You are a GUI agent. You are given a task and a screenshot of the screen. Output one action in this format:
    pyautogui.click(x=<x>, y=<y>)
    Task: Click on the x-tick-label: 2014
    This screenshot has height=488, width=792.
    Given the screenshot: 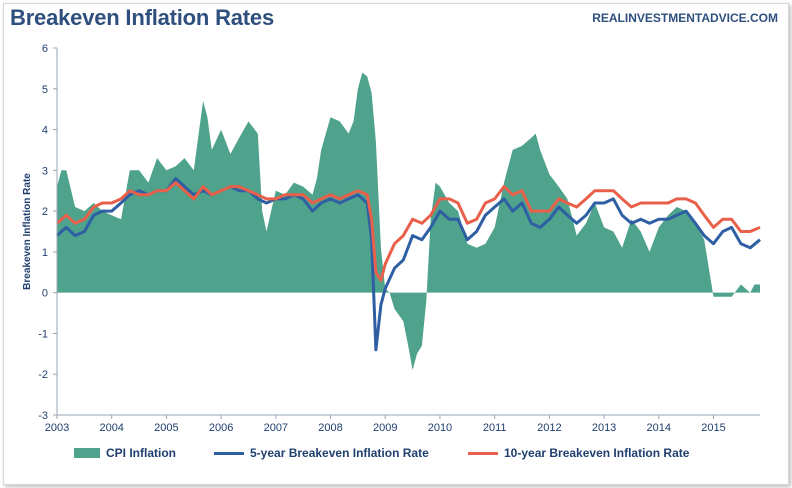 What is the action you would take?
    pyautogui.click(x=659, y=428)
    